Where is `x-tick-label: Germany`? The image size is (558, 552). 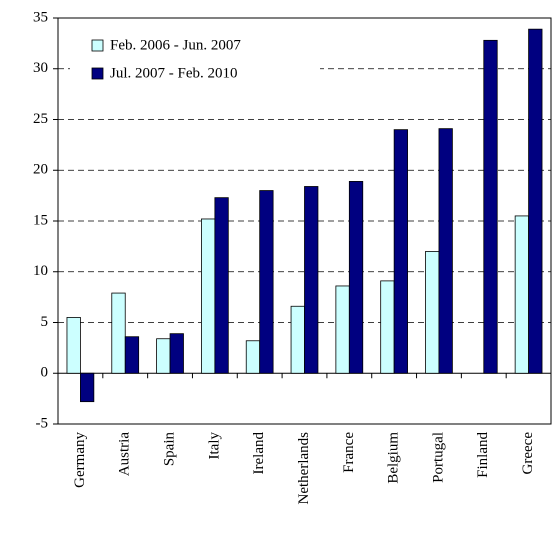 x-tick-label: Germany is located at coordinates (80, 460).